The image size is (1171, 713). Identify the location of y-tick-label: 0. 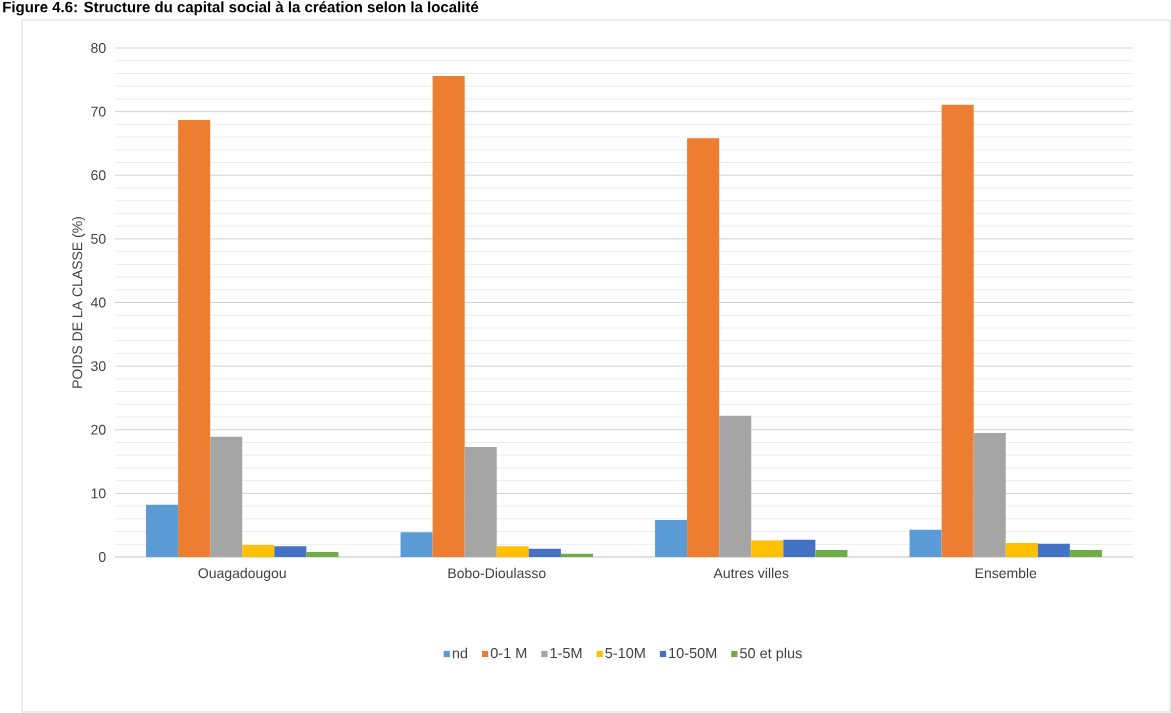
(102, 557).